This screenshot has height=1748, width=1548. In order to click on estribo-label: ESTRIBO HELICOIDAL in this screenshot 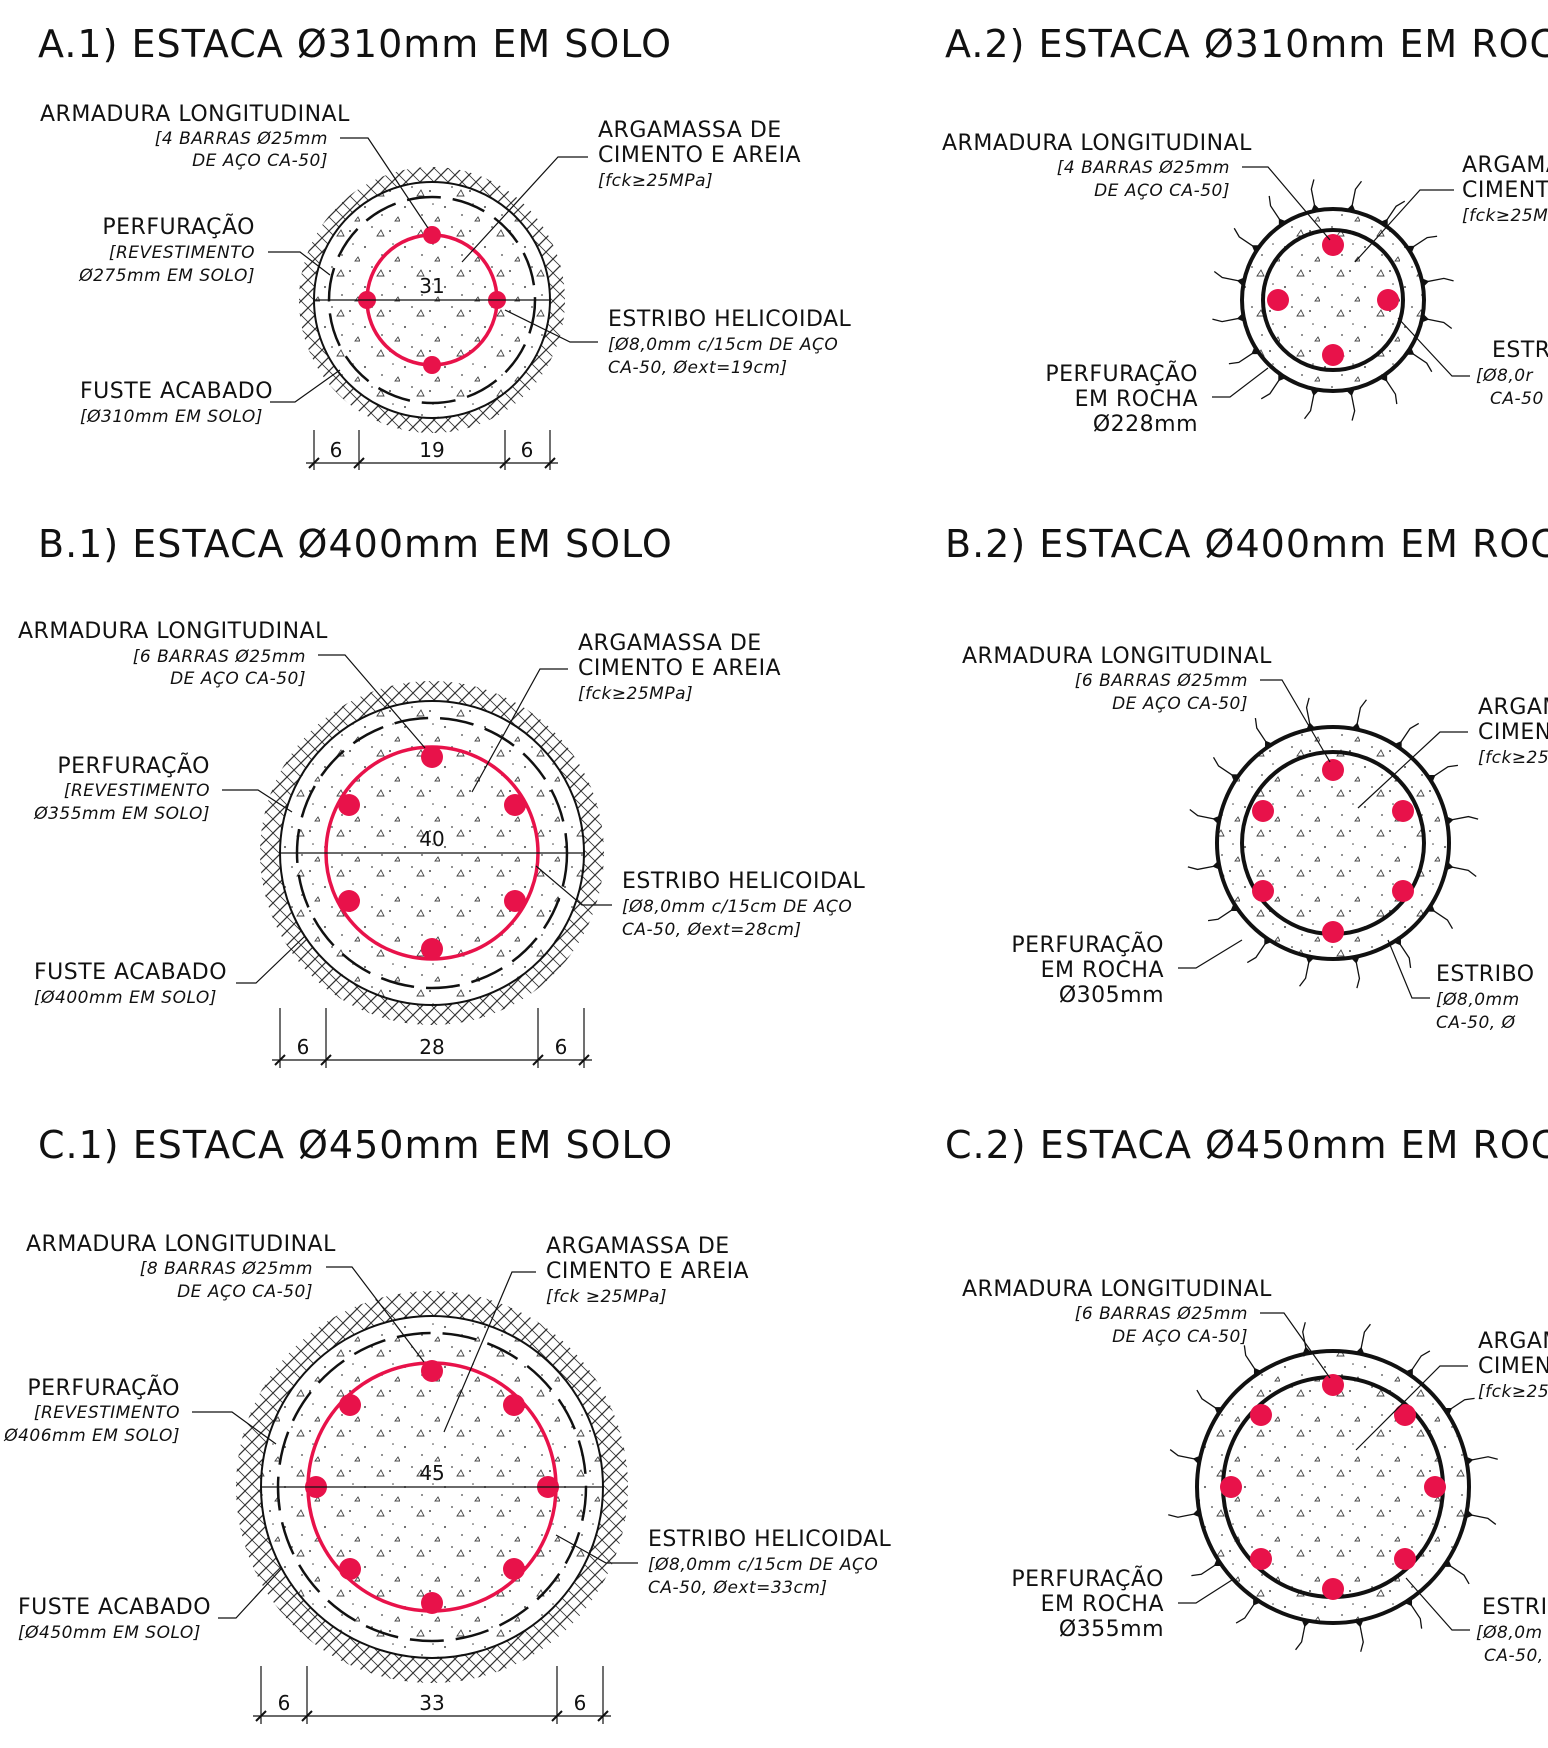, I will do `click(730, 319)`.